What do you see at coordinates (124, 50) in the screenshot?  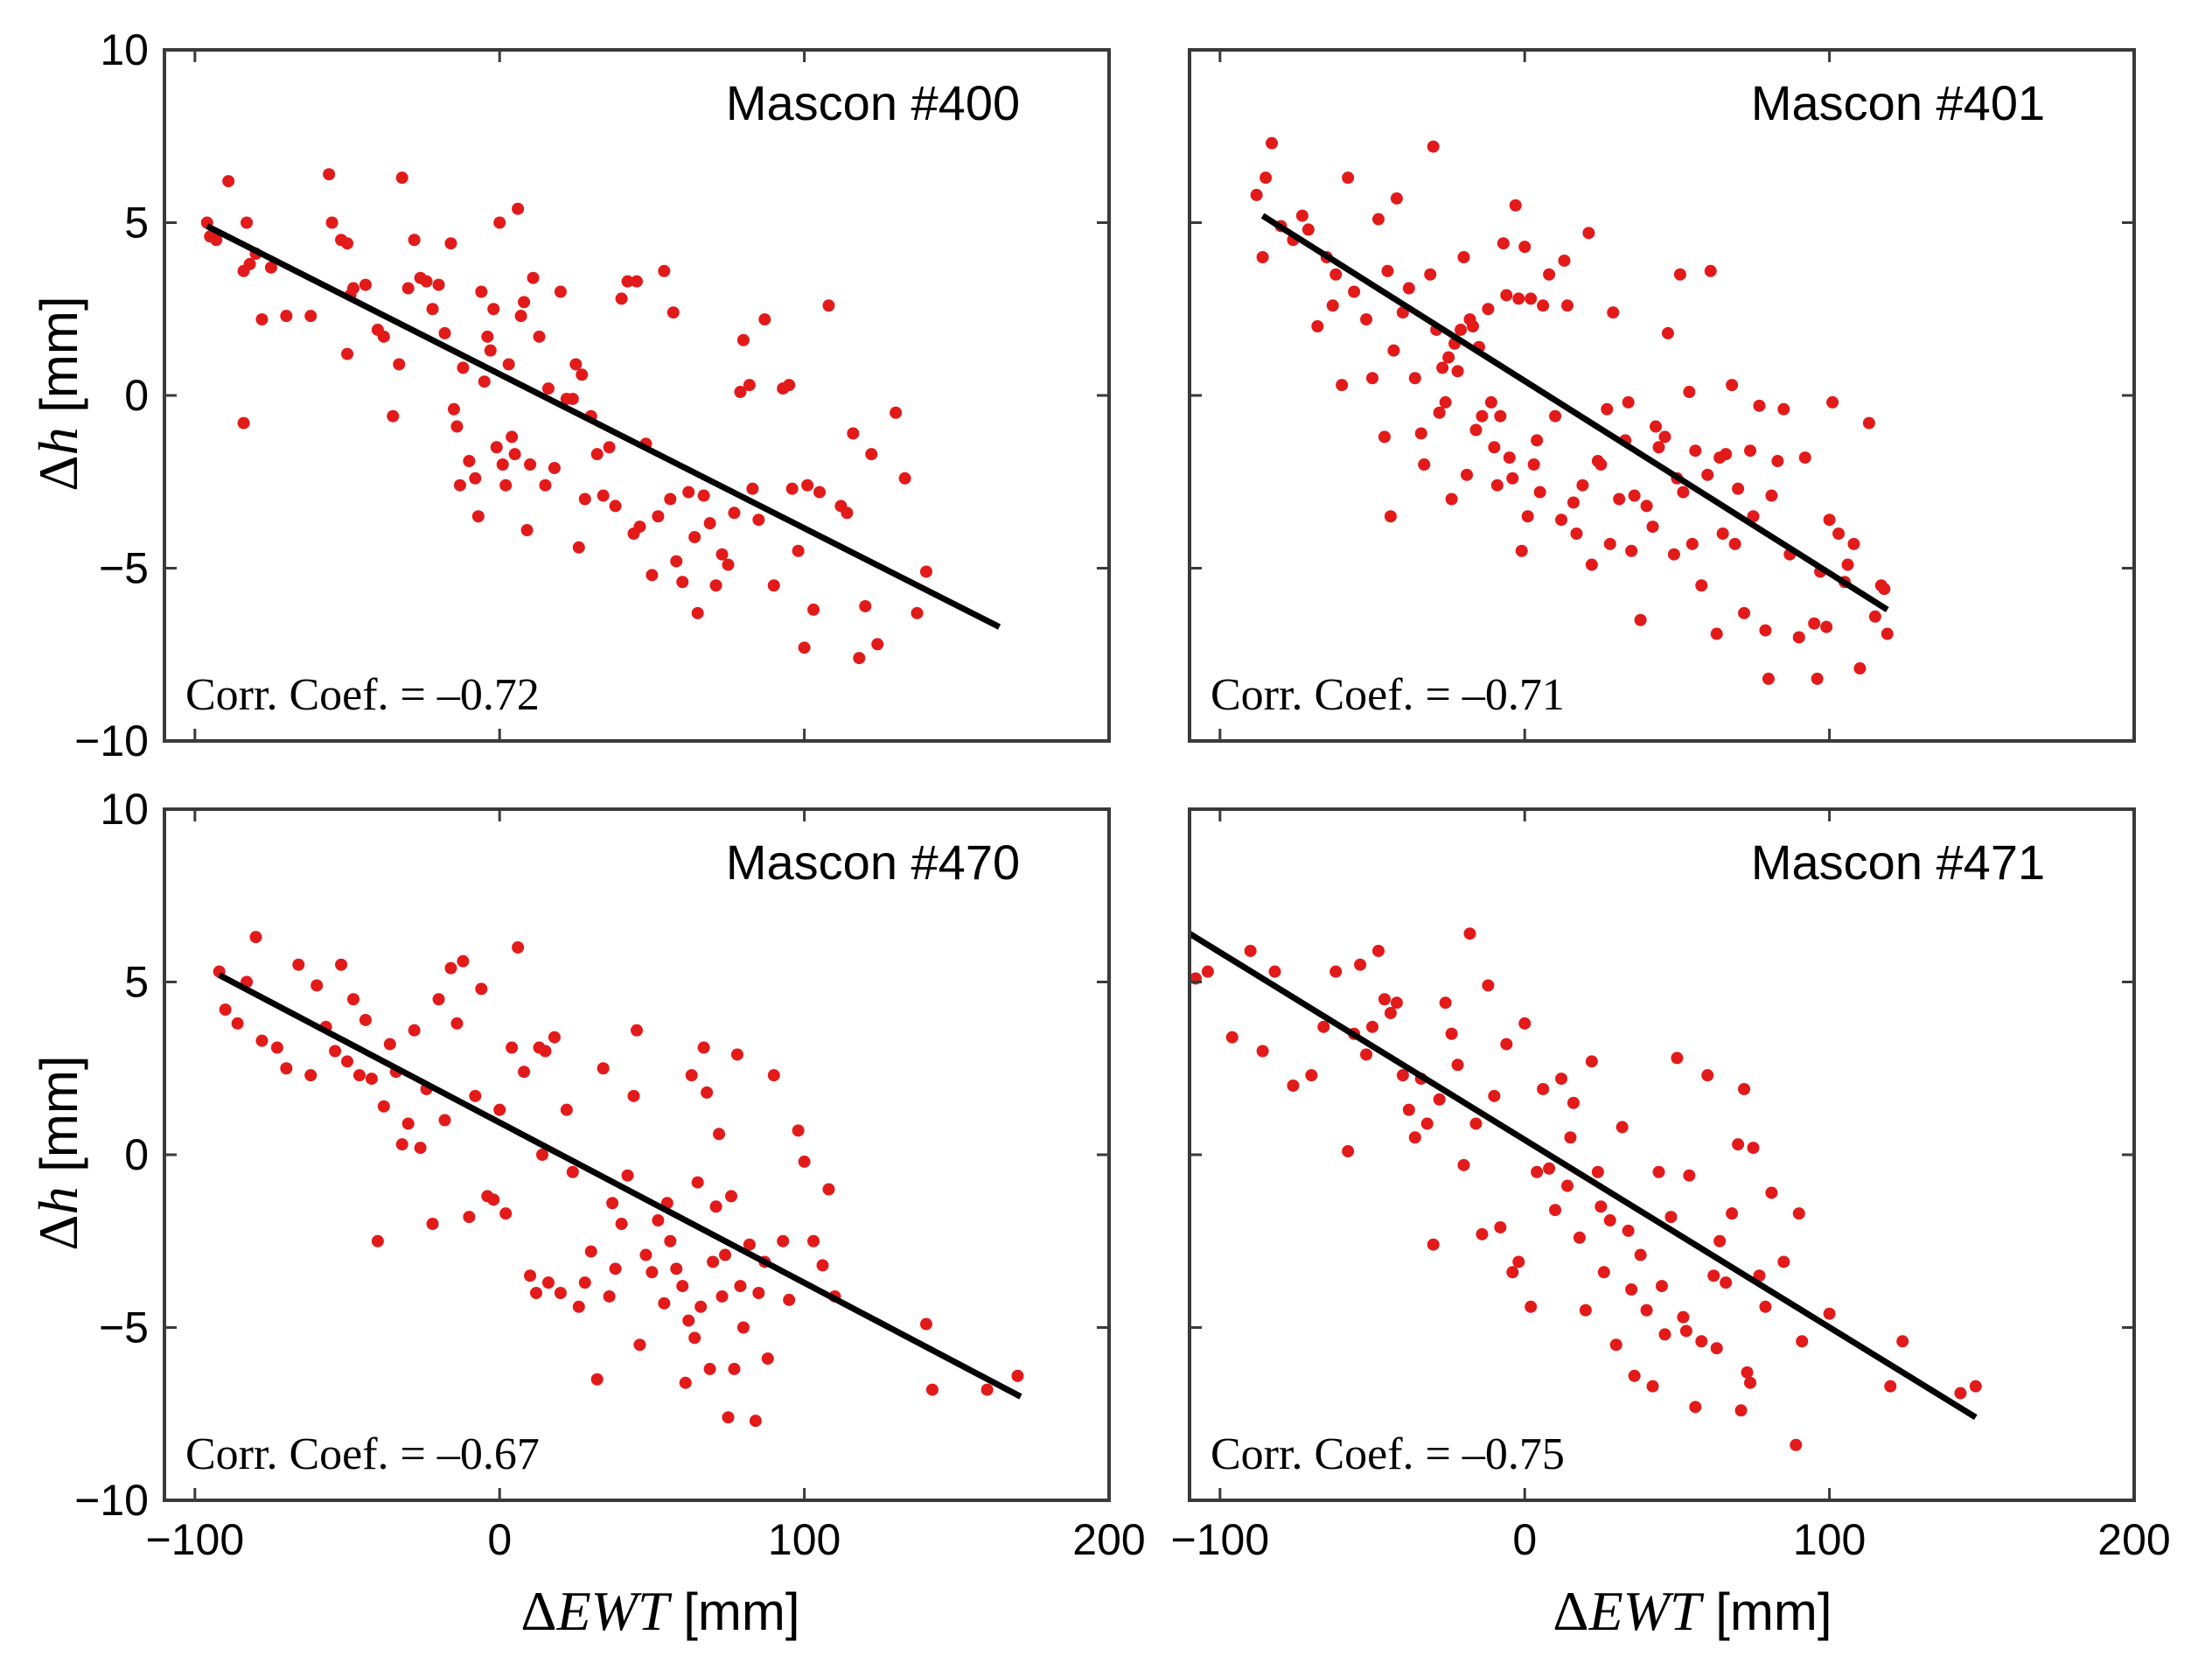 I see `y-tick-label: 10` at bounding box center [124, 50].